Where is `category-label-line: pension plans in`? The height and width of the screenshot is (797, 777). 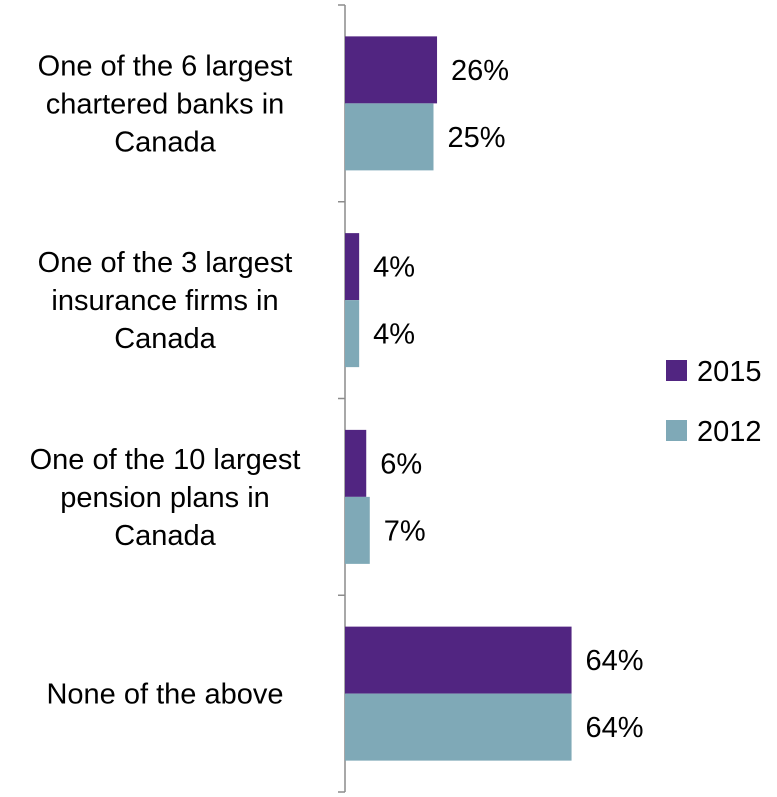
category-label-line: pension plans in is located at coordinates (165, 498).